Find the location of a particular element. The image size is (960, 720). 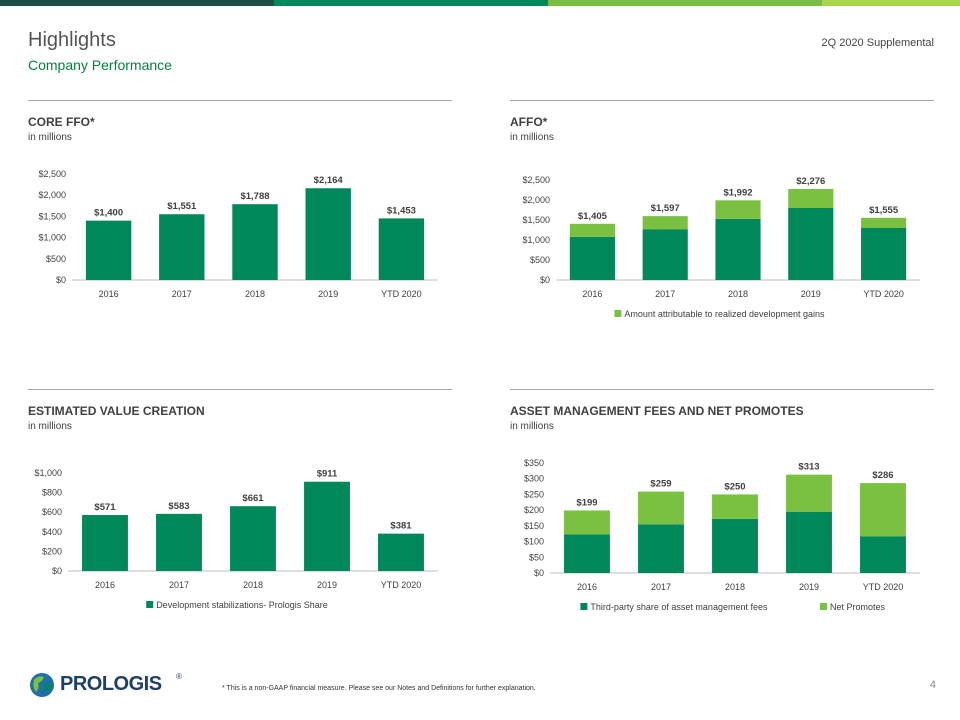

data-label: $571 is located at coordinates (105, 507).